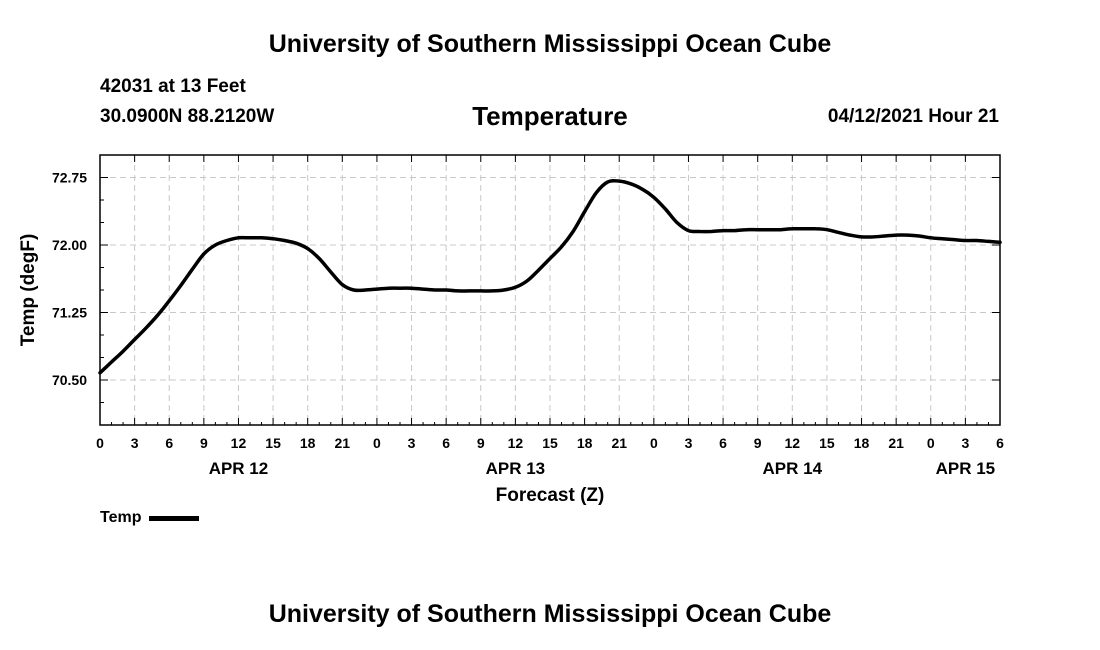 The image size is (1100, 650). What do you see at coordinates (121, 517) in the screenshot?
I see `legend-label: Temp` at bounding box center [121, 517].